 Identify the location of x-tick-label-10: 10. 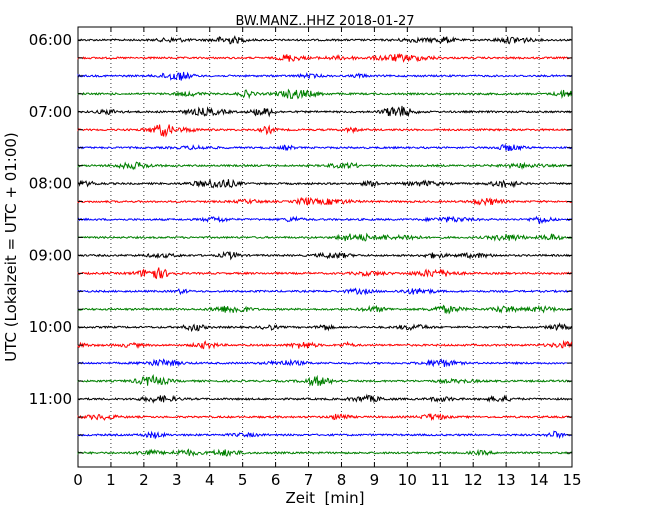
(407, 480).